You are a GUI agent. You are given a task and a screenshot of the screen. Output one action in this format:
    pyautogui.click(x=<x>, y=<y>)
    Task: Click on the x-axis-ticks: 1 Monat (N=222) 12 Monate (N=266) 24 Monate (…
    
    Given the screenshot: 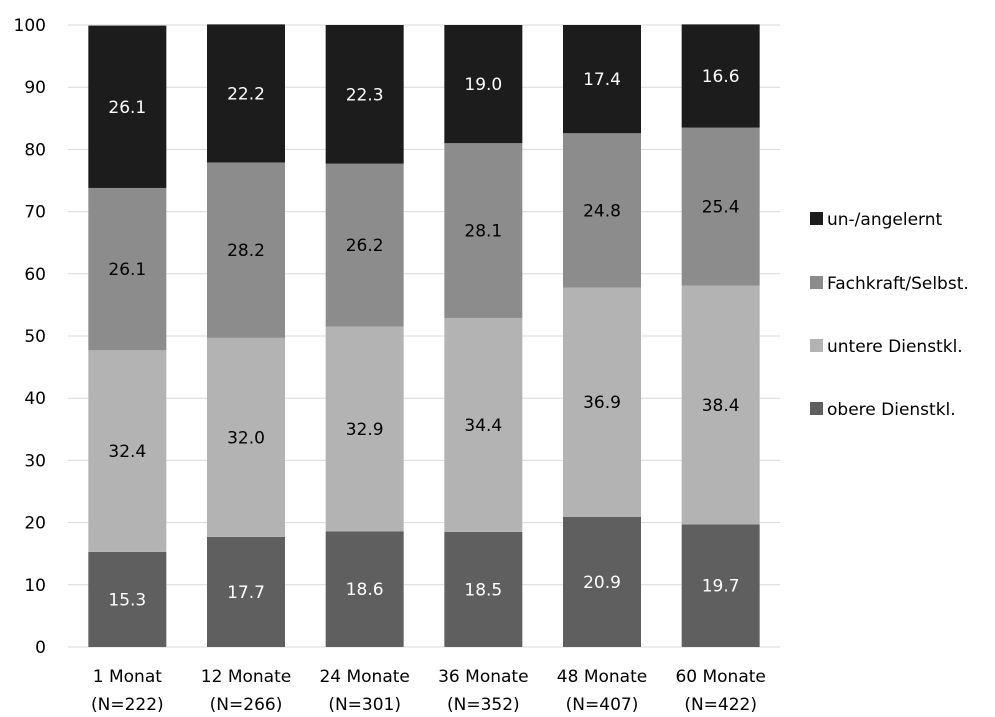 What is the action you would take?
    pyautogui.click(x=428, y=691)
    